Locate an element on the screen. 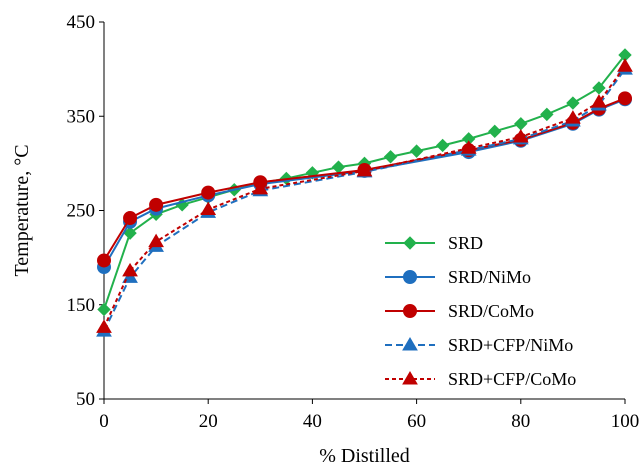 This screenshot has width=643, height=468. y-tick-label: 350 is located at coordinates (81, 116).